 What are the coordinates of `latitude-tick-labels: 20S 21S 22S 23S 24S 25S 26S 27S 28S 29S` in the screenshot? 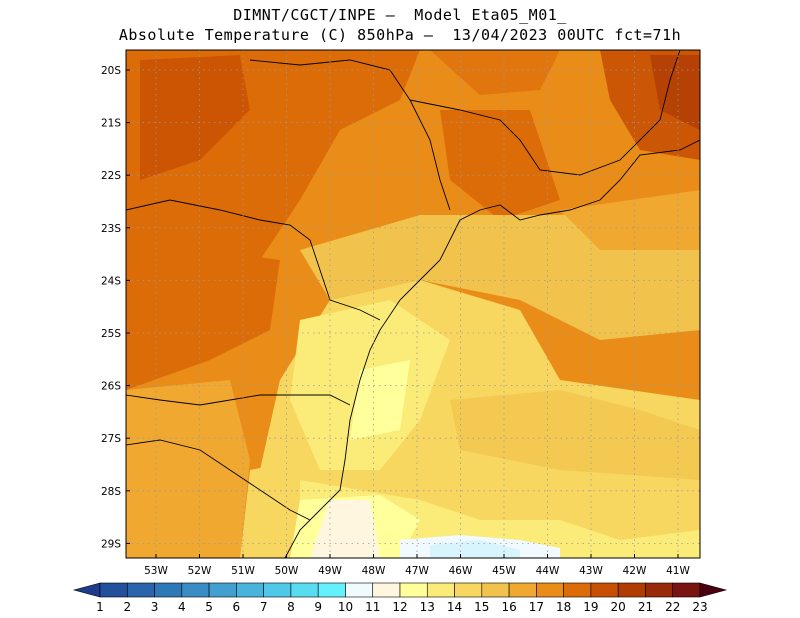 It's located at (115, 307).